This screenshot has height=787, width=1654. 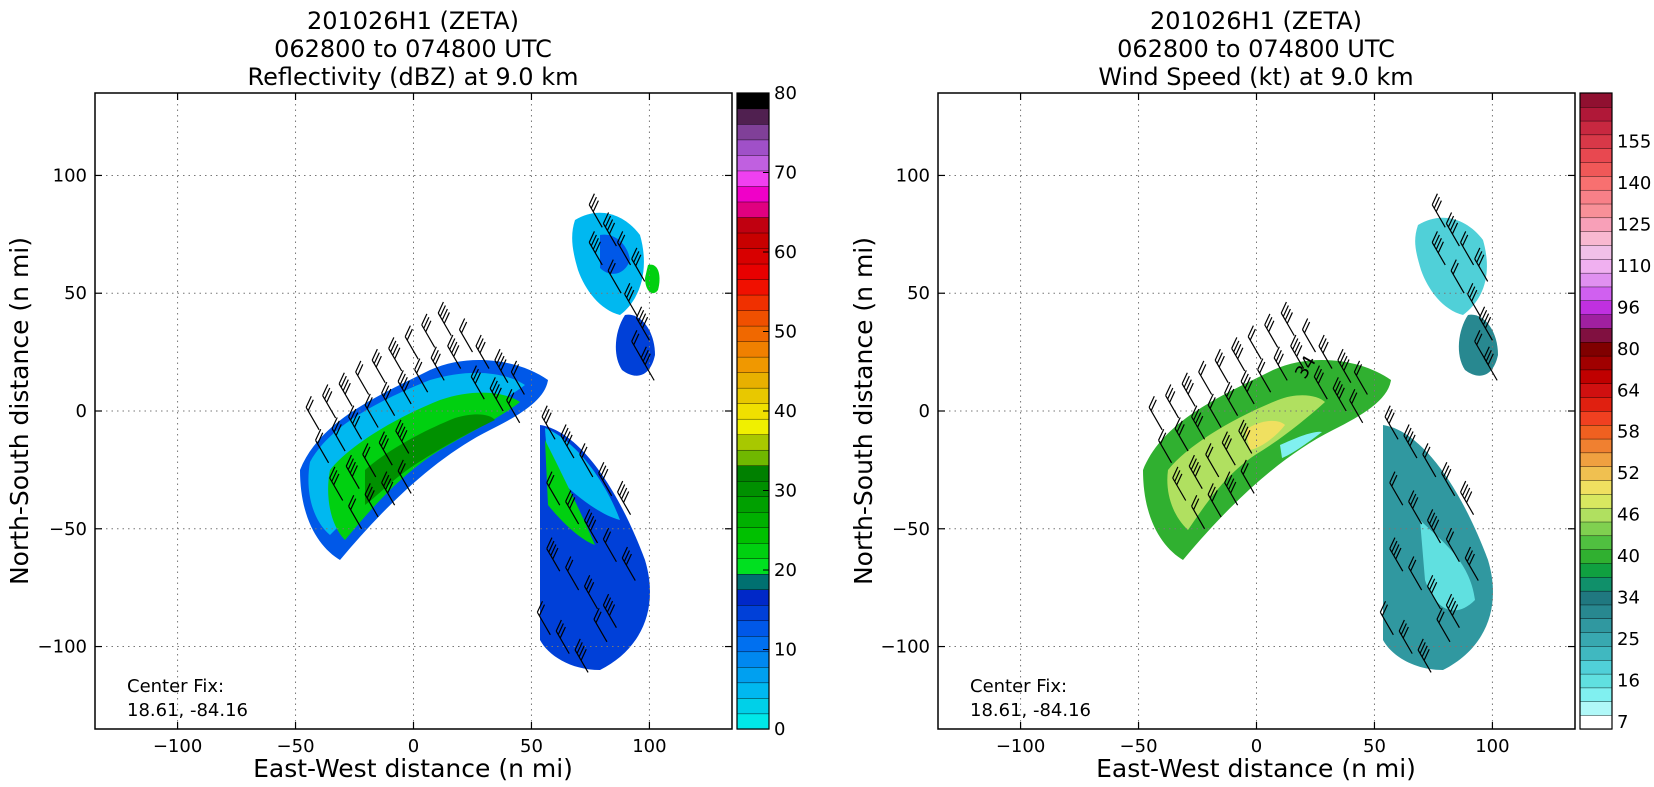 I want to click on x-tick-label: −50, so click(x=296, y=746).